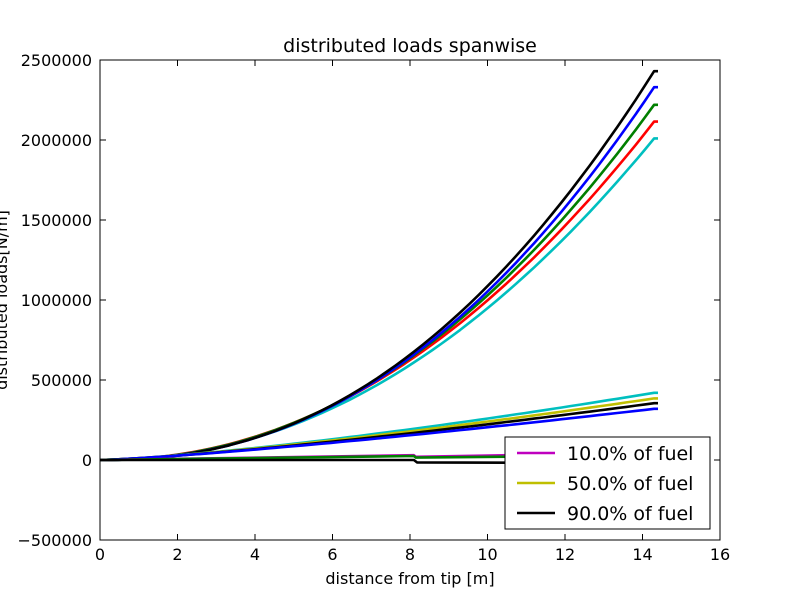 The height and width of the screenshot is (600, 800). I want to click on x-tick-label: 0, so click(100, 554).